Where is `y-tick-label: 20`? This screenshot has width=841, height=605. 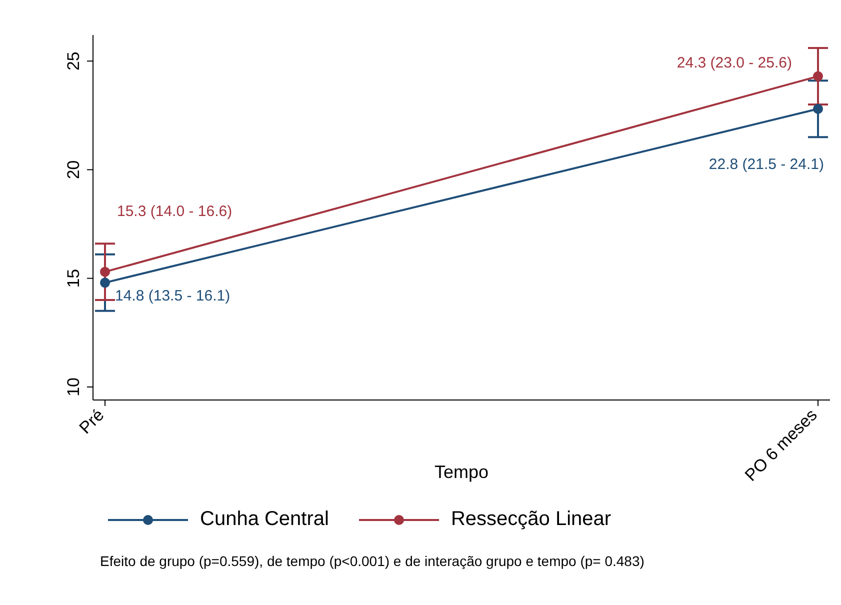
y-tick-label: 20 is located at coordinates (73, 170).